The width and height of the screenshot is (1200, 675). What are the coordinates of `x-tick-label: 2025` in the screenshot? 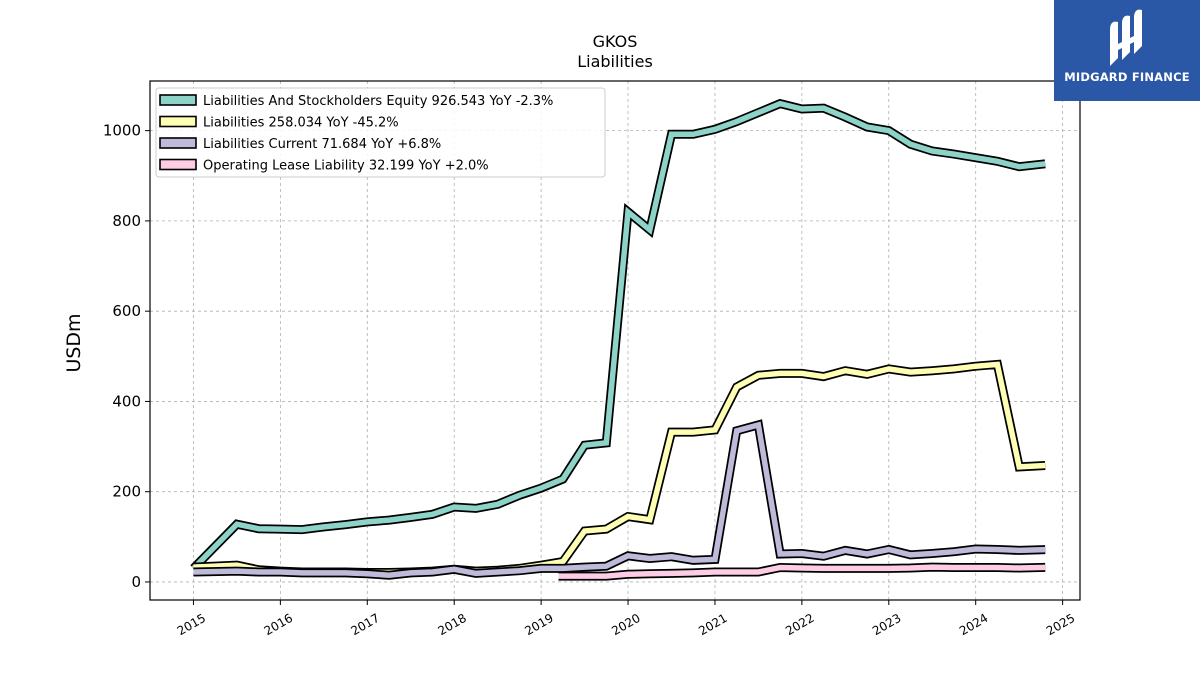 It's located at (1060, 624).